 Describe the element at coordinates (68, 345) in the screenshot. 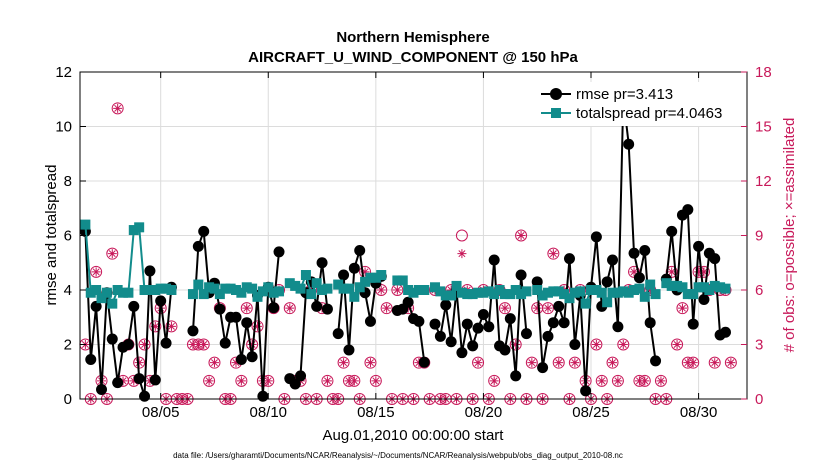

I see `y-tick-label: 2` at that location.